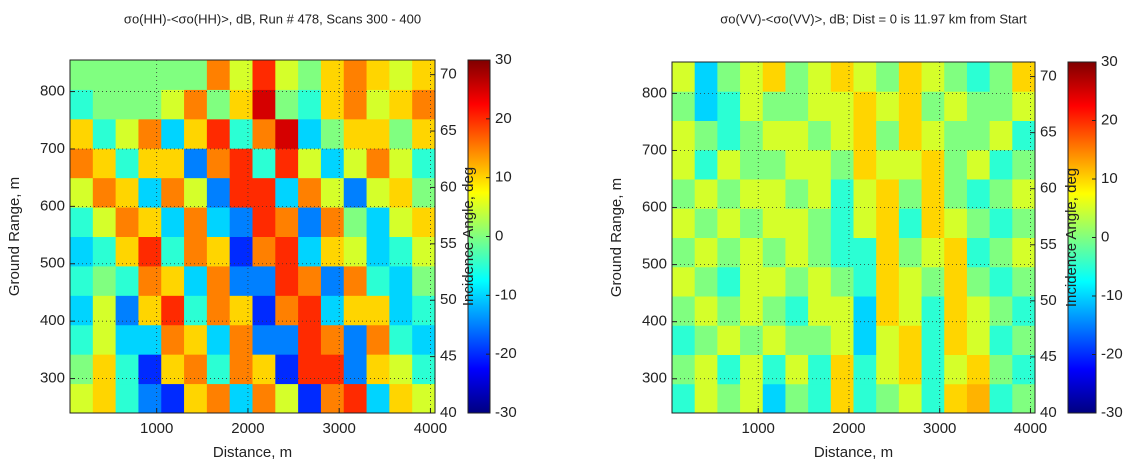 Image resolution: width=1145 pixels, height=464 pixels. Describe the element at coordinates (616, 237) in the screenshot. I see `y-axis-label: Ground Range, m` at that location.